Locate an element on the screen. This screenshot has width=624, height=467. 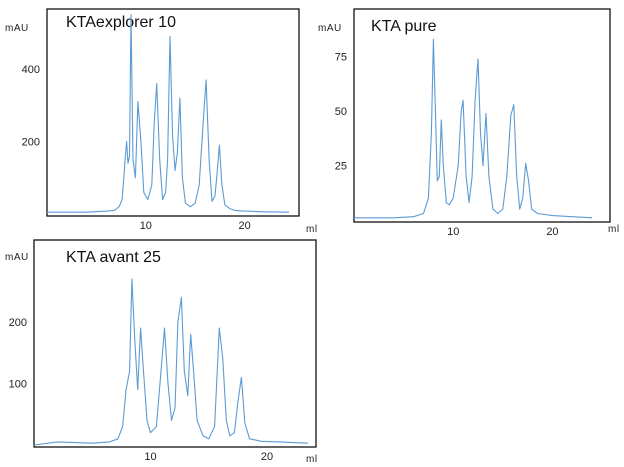
y-ticks: 25 50 75 is located at coordinates (341, 112).